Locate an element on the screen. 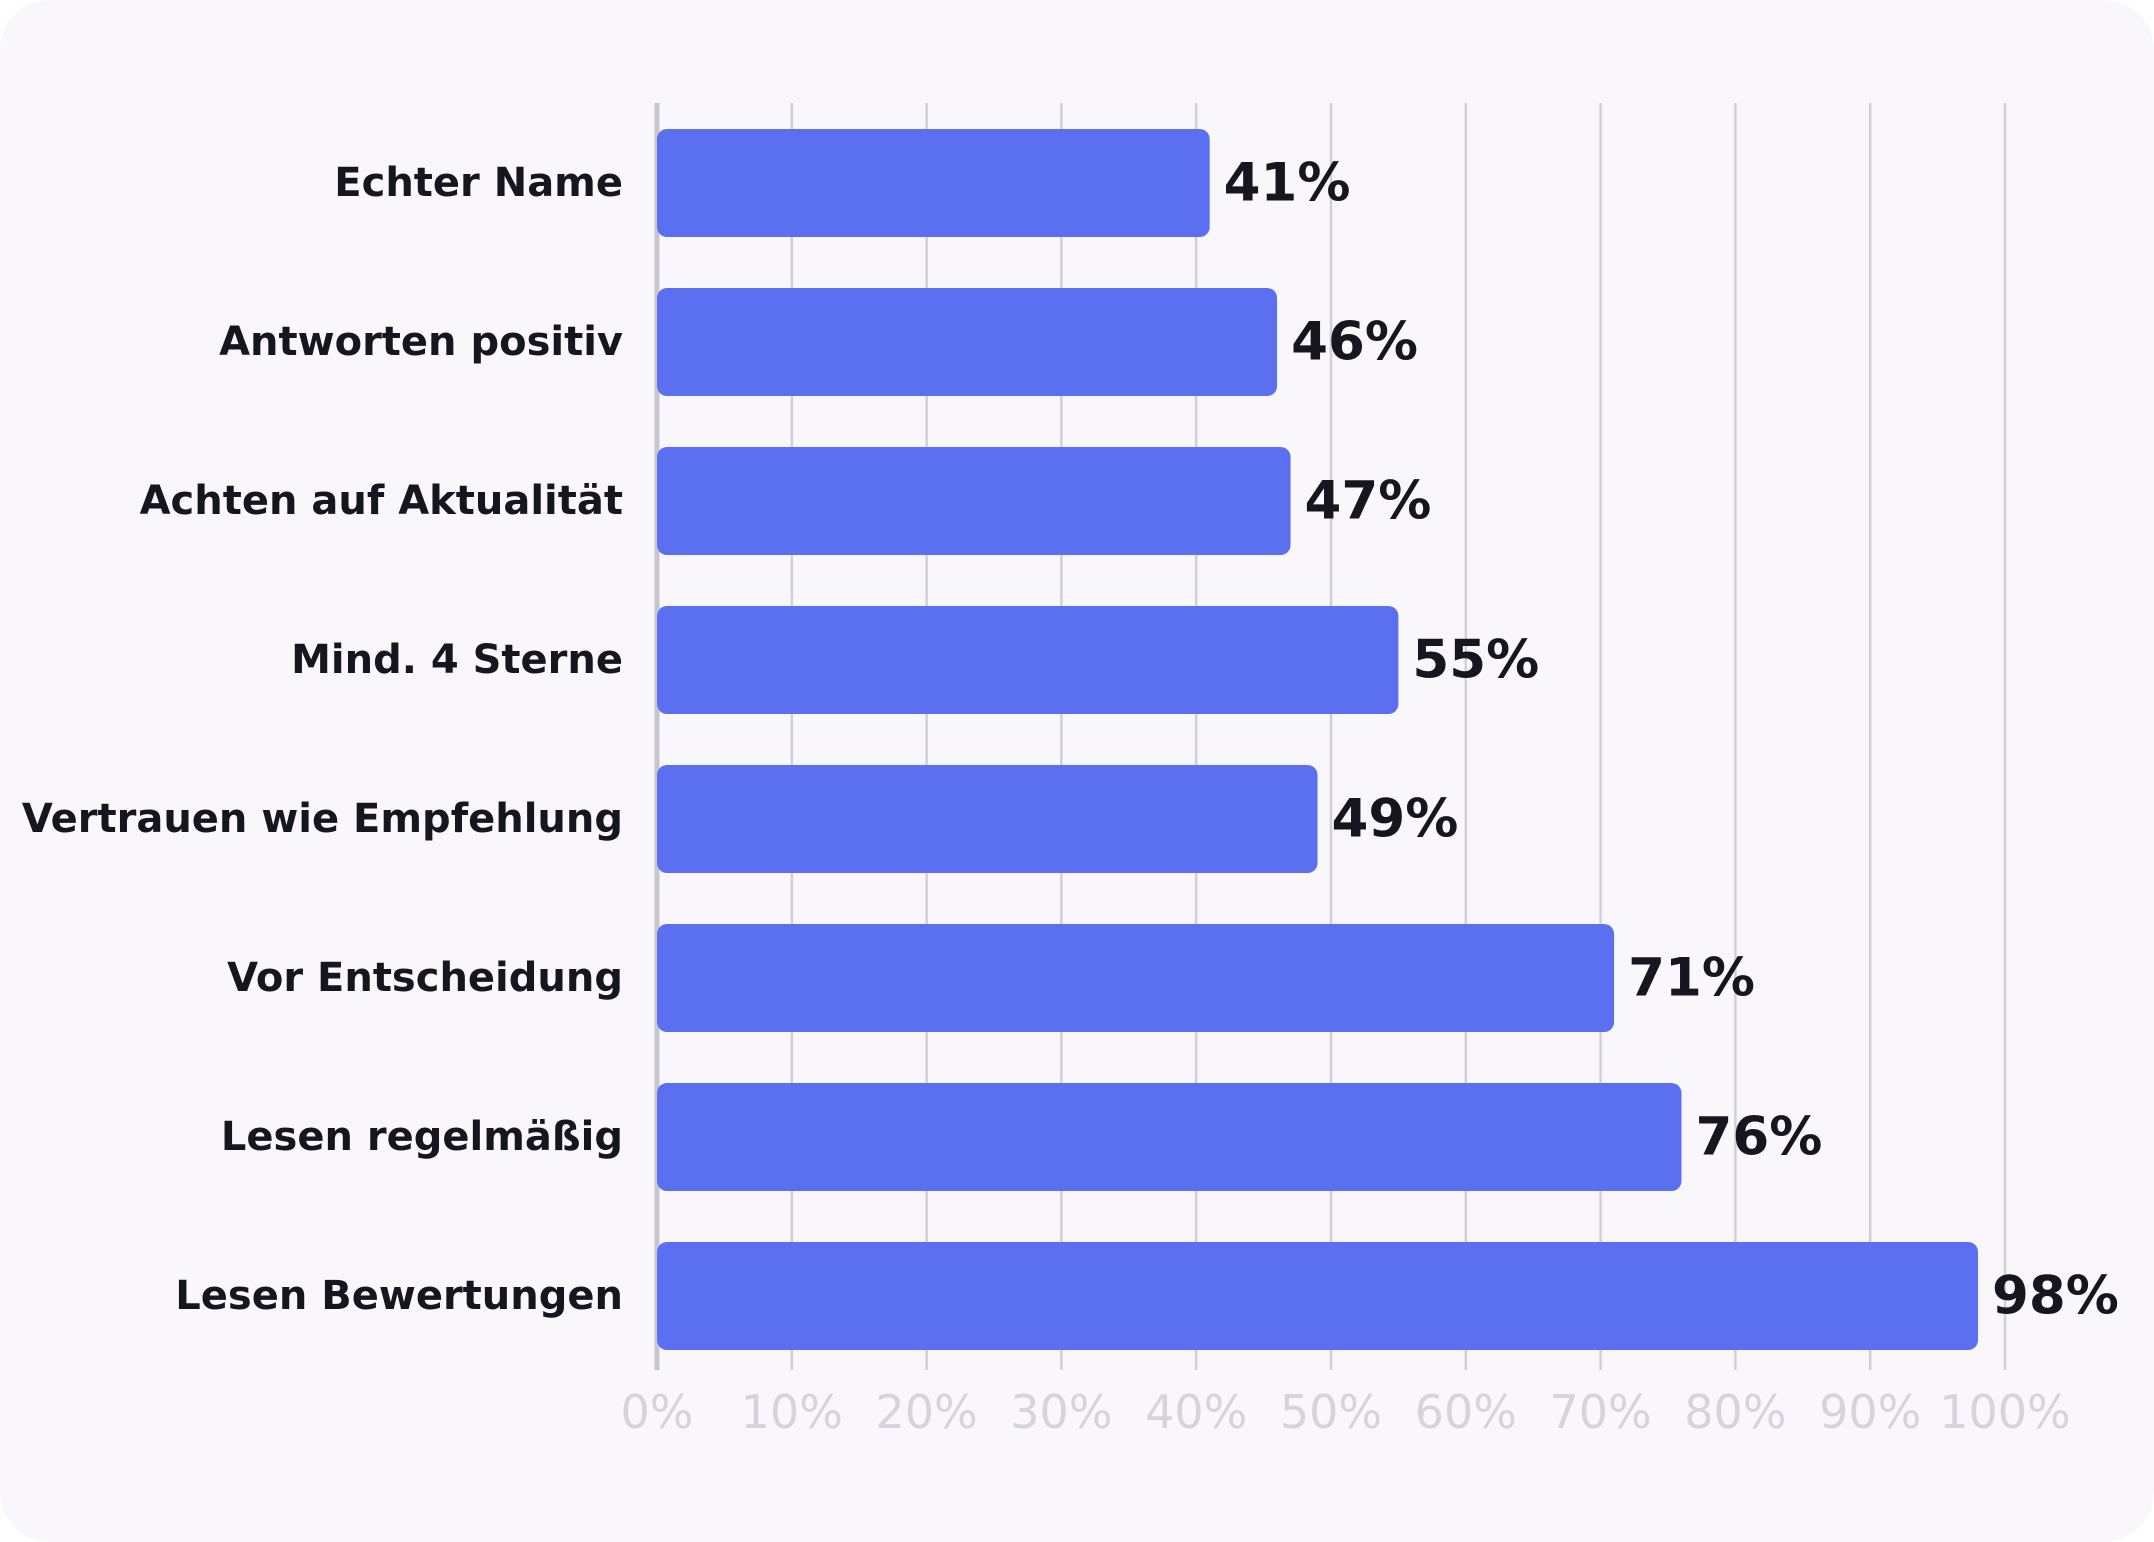 This screenshot has height=1542, width=2154. value-label: 76% is located at coordinates (1758, 1137).